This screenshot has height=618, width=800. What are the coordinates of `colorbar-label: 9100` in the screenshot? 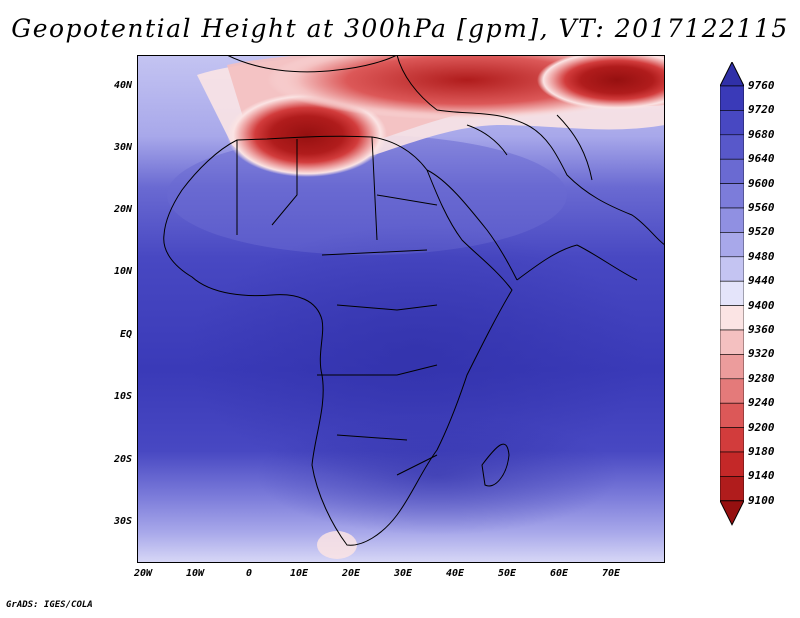 It's located at (761, 500).